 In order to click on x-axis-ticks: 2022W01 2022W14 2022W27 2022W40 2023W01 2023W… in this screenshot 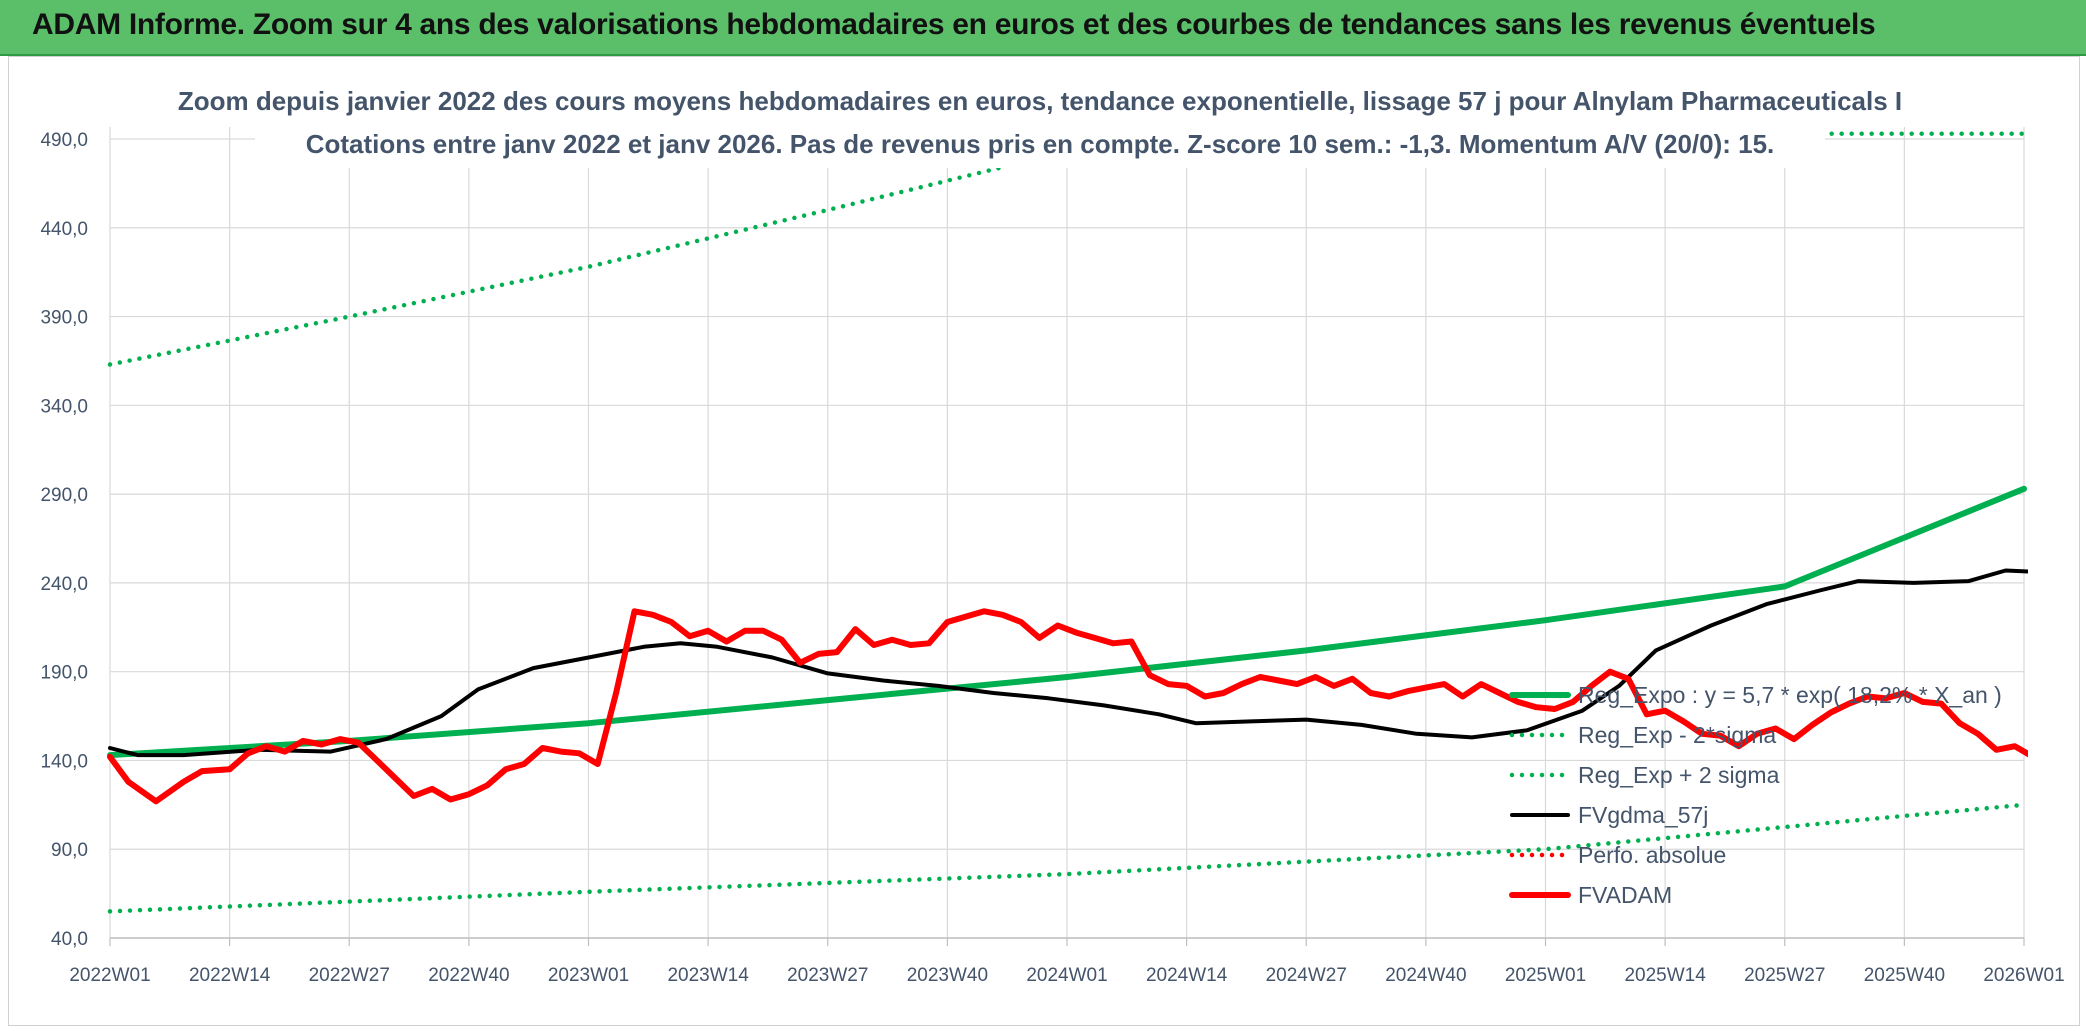, I will do `click(1066, 975)`.